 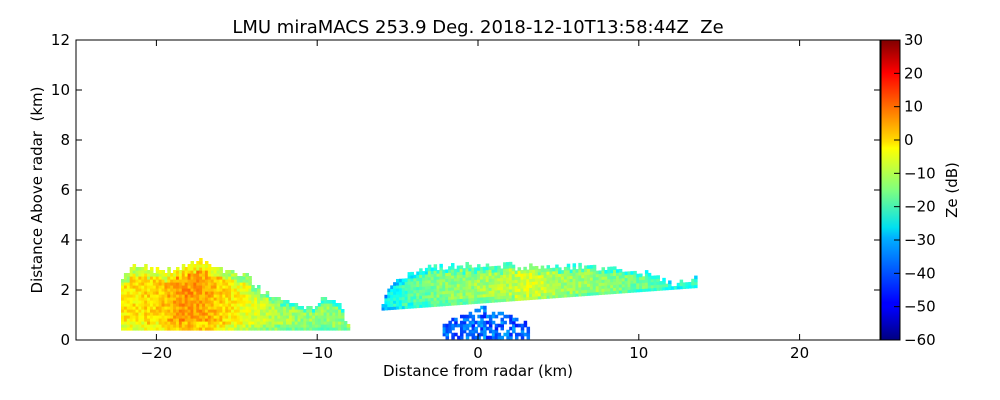 What do you see at coordinates (539, 286) in the screenshot?
I see `central-echo` at bounding box center [539, 286].